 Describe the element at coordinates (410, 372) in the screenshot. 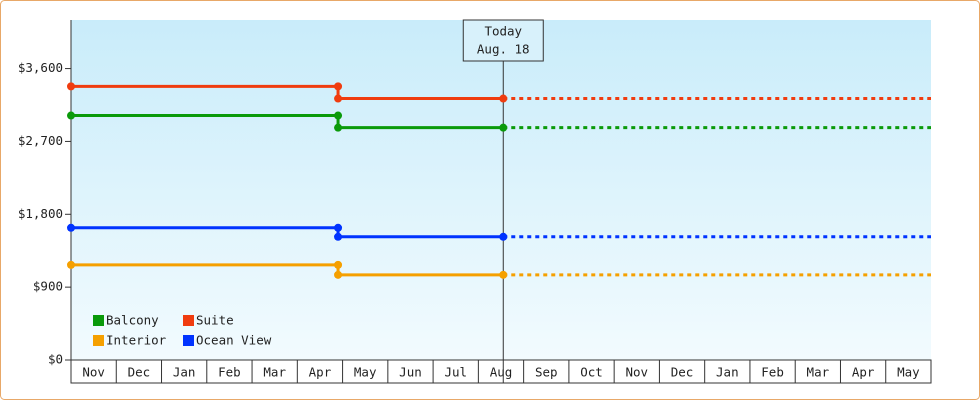

I see `x-tick-label: Jun` at that location.